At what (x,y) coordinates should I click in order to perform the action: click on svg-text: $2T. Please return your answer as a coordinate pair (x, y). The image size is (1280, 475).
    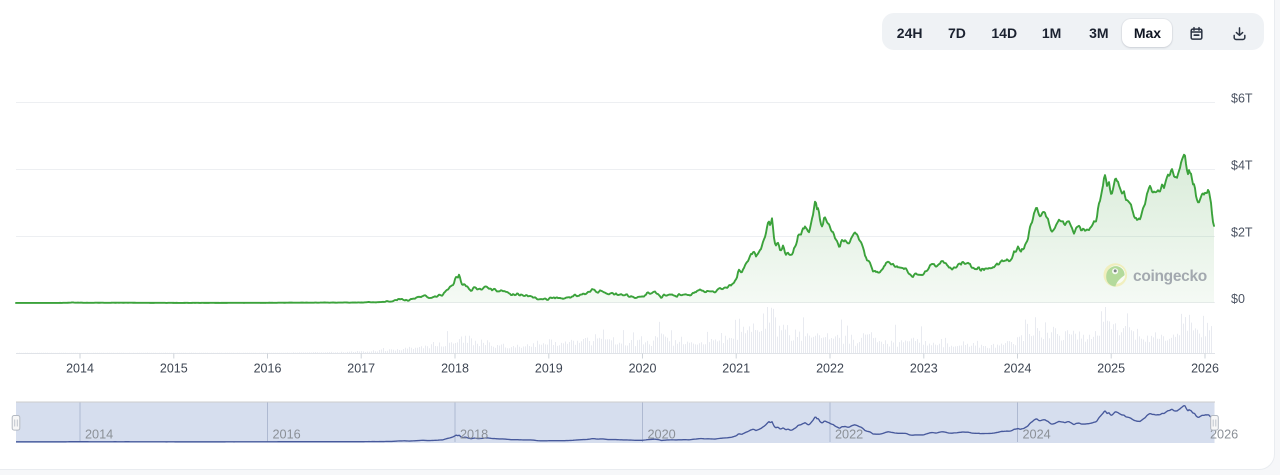
    Looking at the image, I should click on (1242, 233).